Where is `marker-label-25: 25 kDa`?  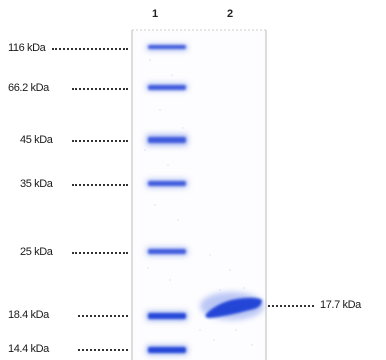 marker-label-25: 25 kDa is located at coordinates (36, 252).